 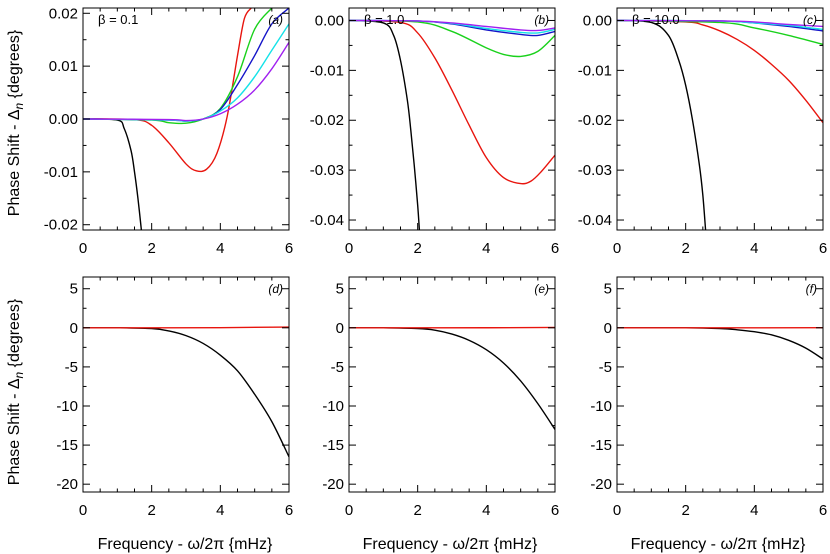 What do you see at coordinates (811, 289) in the screenshot?
I see `panel-tag: (f)` at bounding box center [811, 289].